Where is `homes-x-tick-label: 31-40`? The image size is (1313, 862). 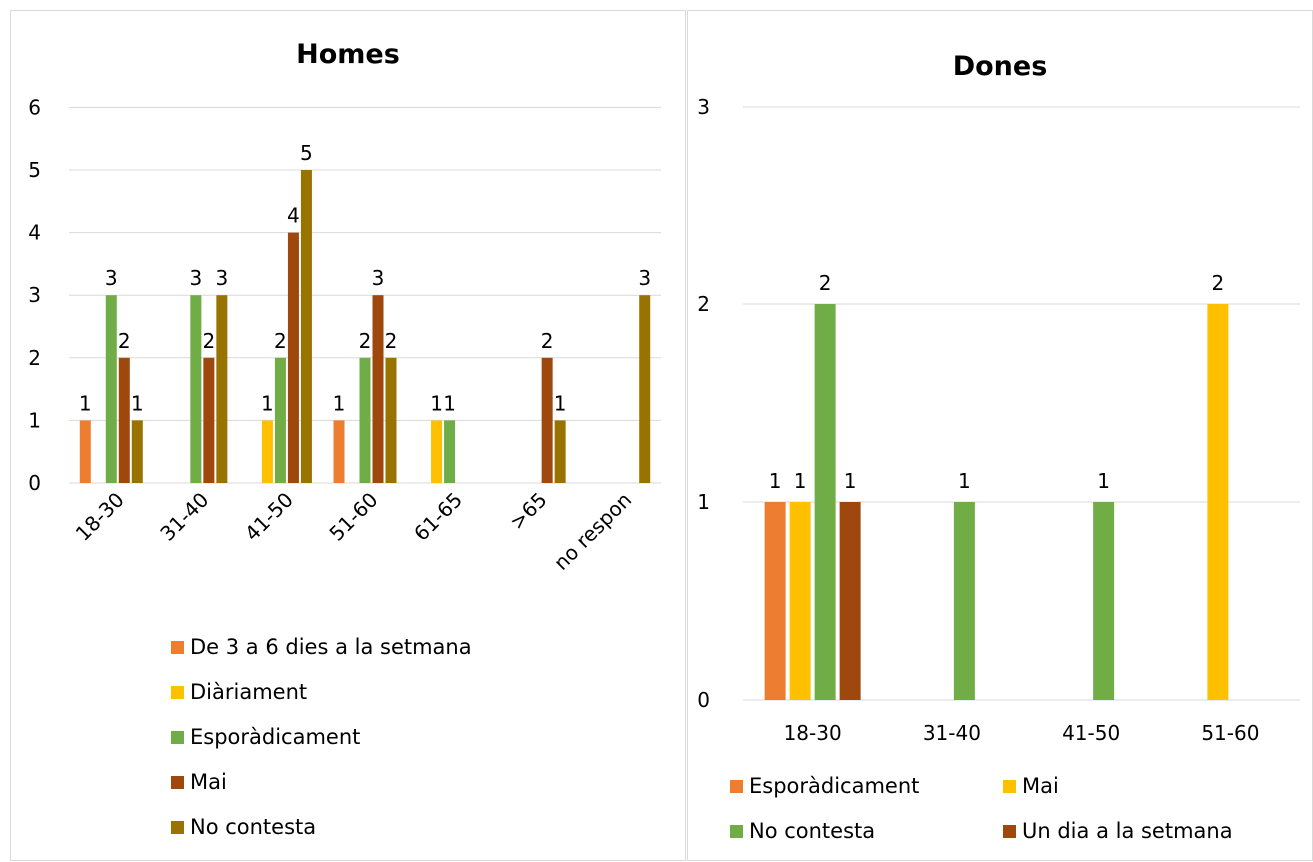
homes-x-tick-label: 31-40 is located at coordinates (184, 517).